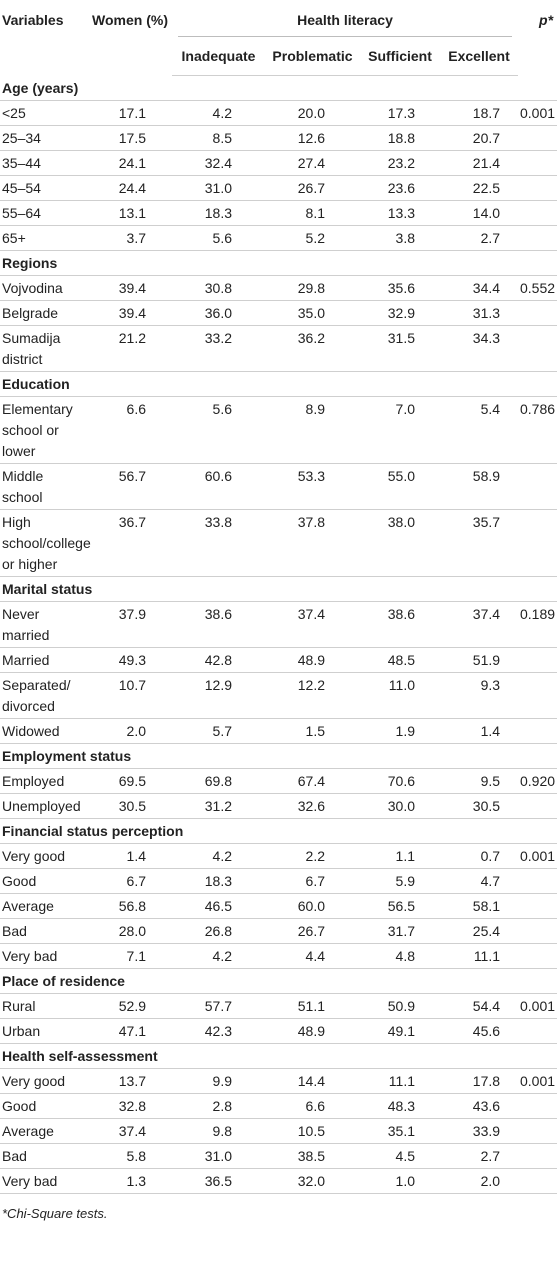 The image size is (557, 1272). What do you see at coordinates (312, 806) in the screenshot?
I see `value-cell: 32.6` at bounding box center [312, 806].